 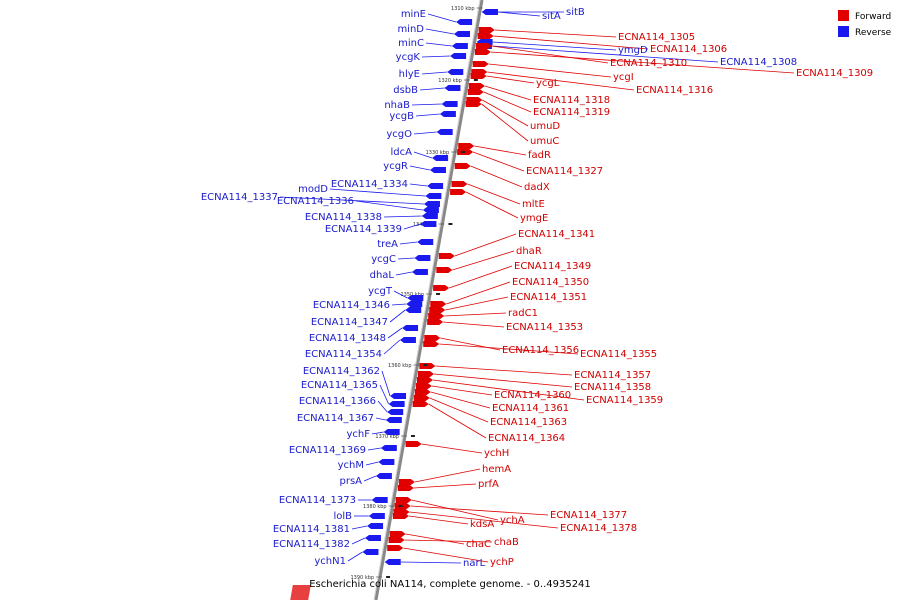 I want to click on gene-feature-minc, so click(x=459, y=46).